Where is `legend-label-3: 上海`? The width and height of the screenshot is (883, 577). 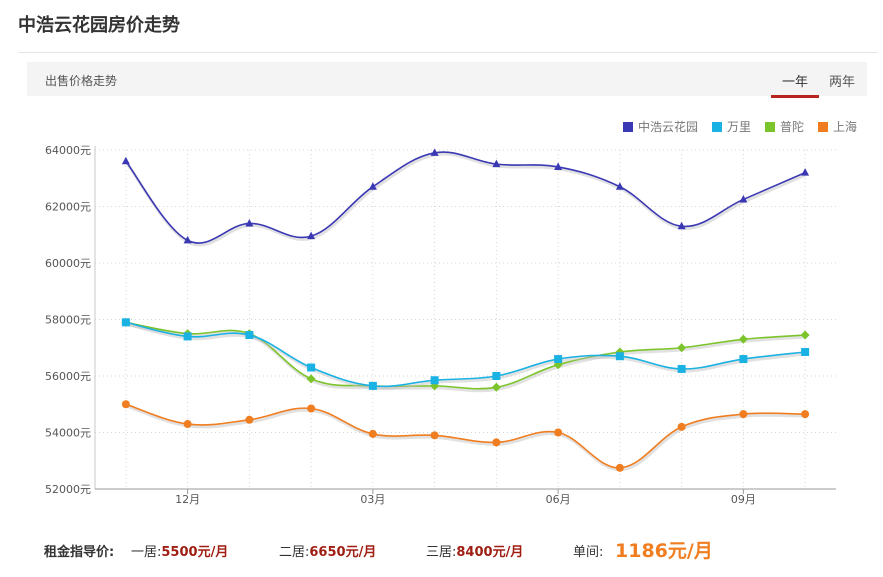
legend-label-3: 上海 is located at coordinates (844, 127).